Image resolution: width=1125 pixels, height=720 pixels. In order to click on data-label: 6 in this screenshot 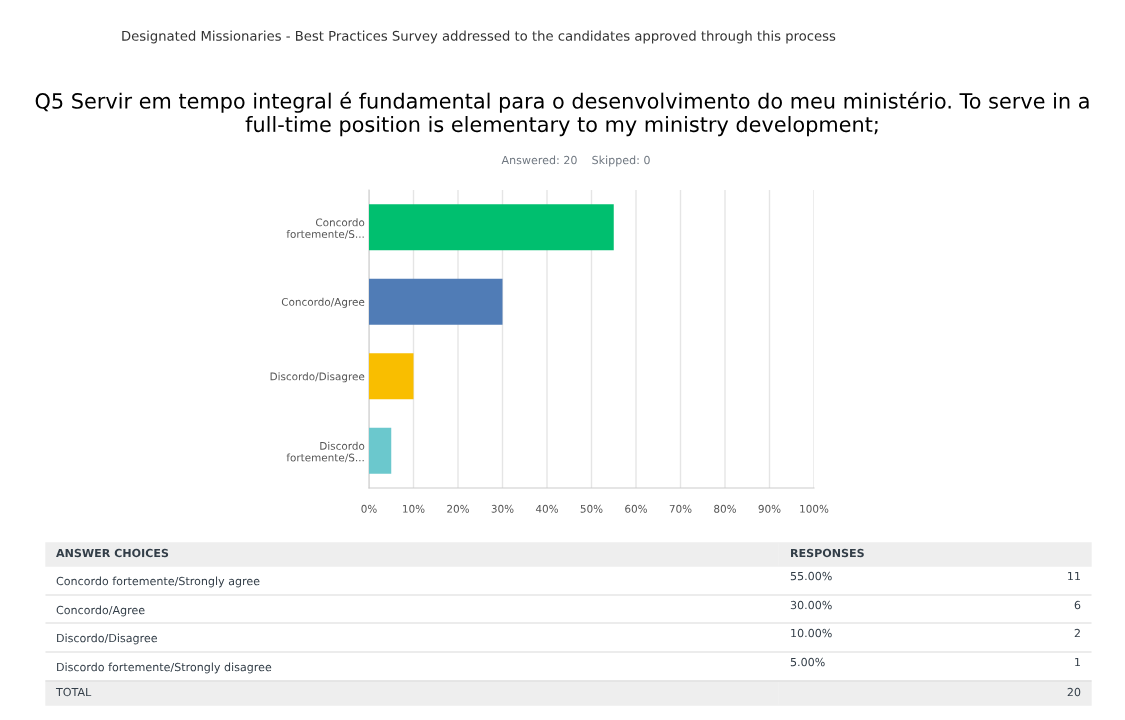, I will do `click(1077, 605)`.